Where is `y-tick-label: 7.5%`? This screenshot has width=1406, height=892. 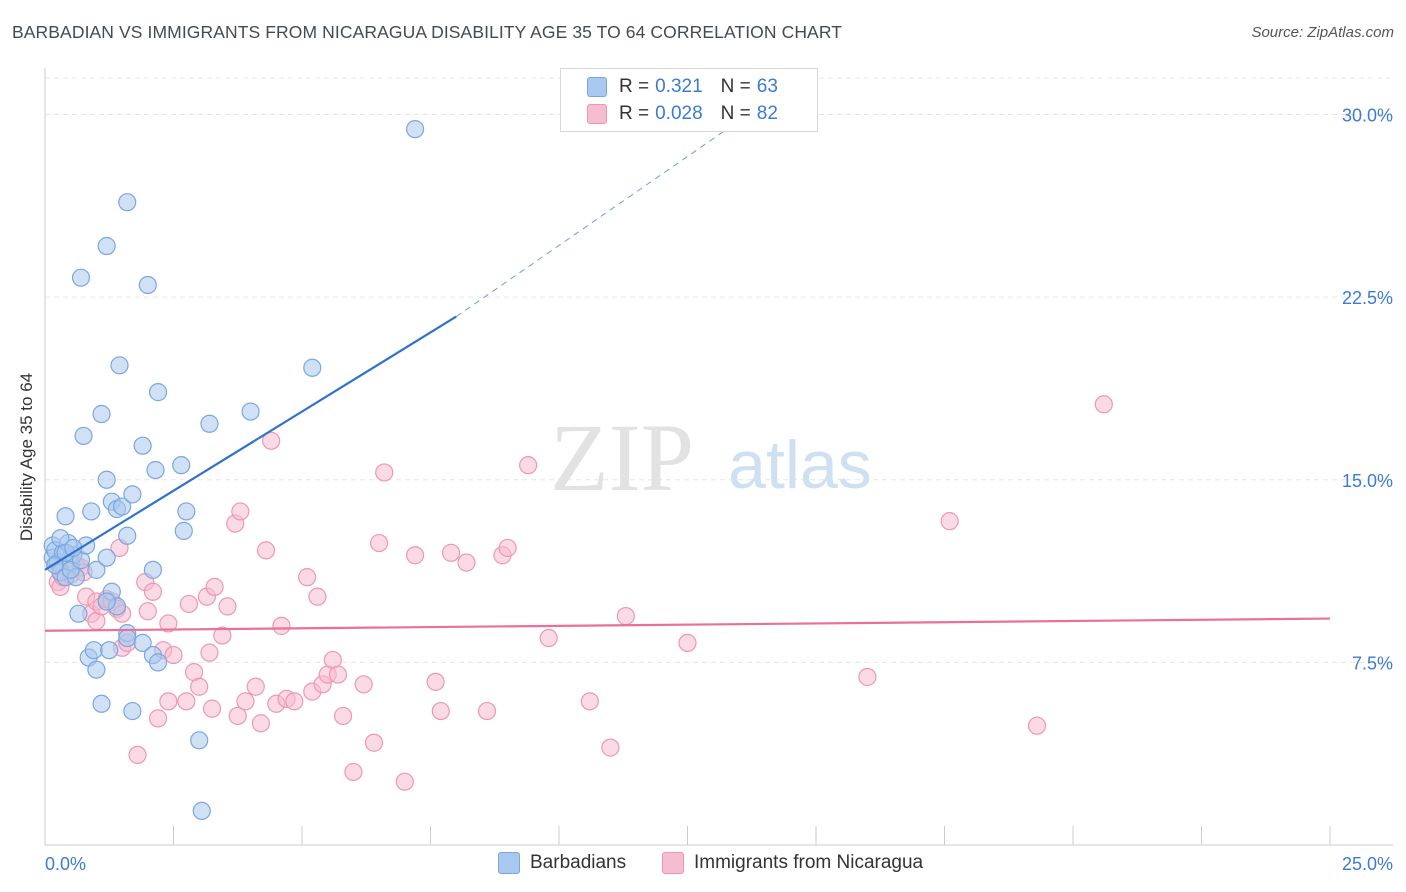 y-tick-label: 7.5% is located at coordinates (1372, 663).